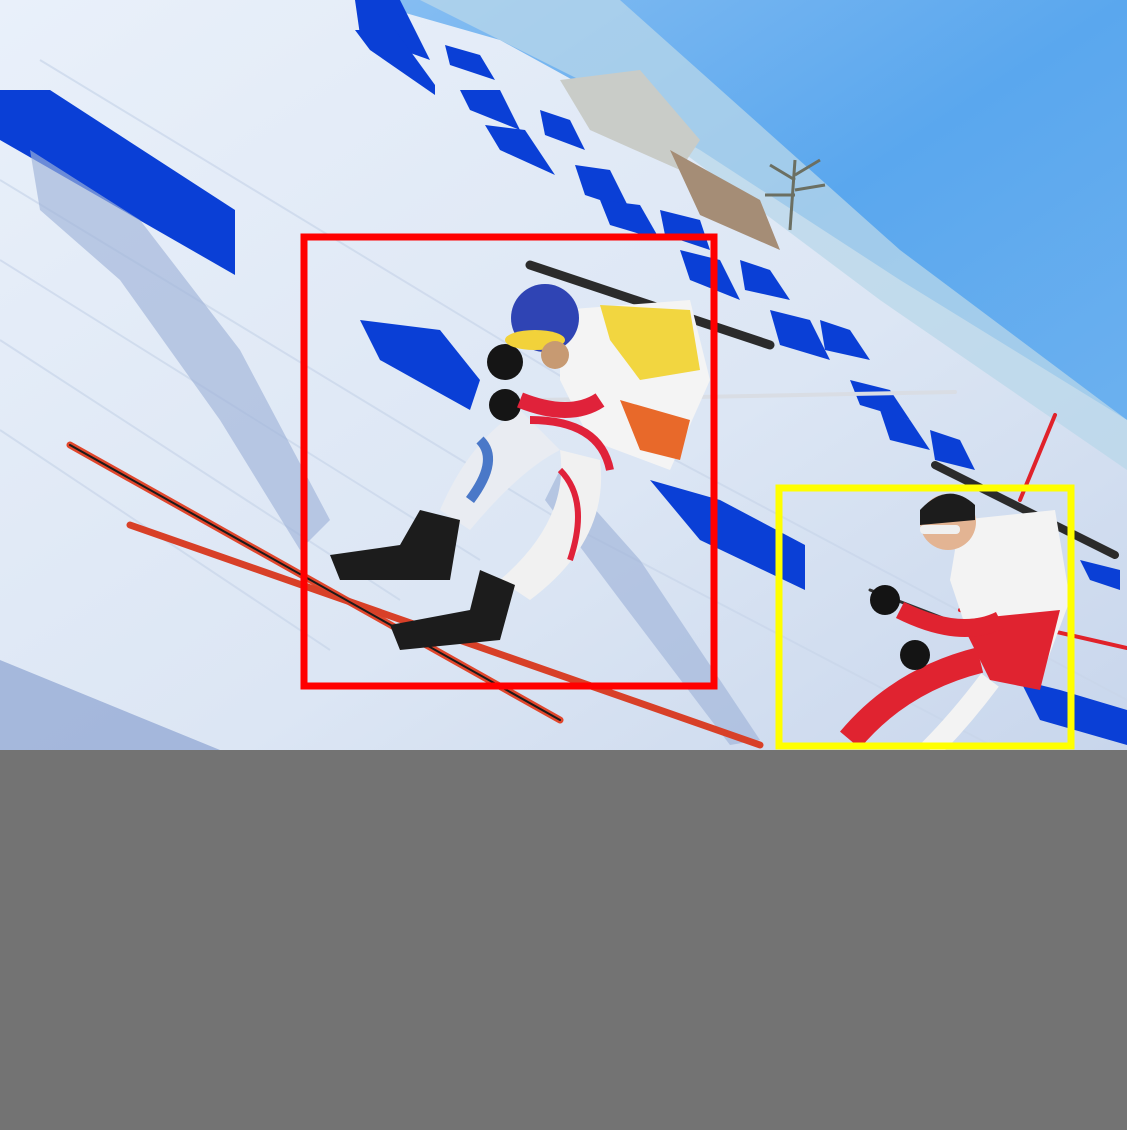  Describe the element at coordinates (925, 617) in the screenshot. I see `bounding-box-yellow` at that location.